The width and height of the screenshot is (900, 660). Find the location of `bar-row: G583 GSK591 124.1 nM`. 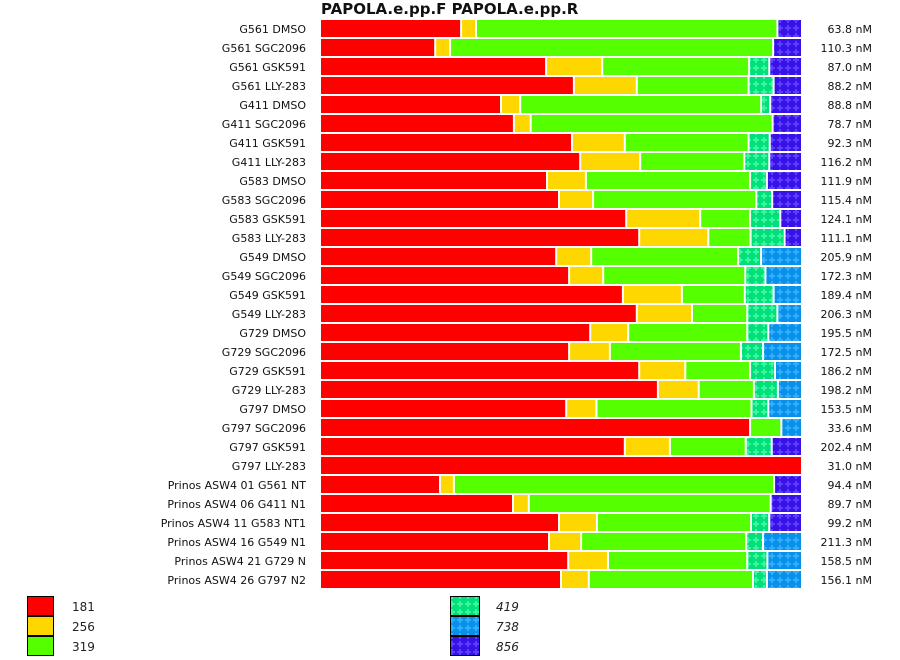

bar-row: G583 GSK591 124.1 nM is located at coordinates (550, 218).